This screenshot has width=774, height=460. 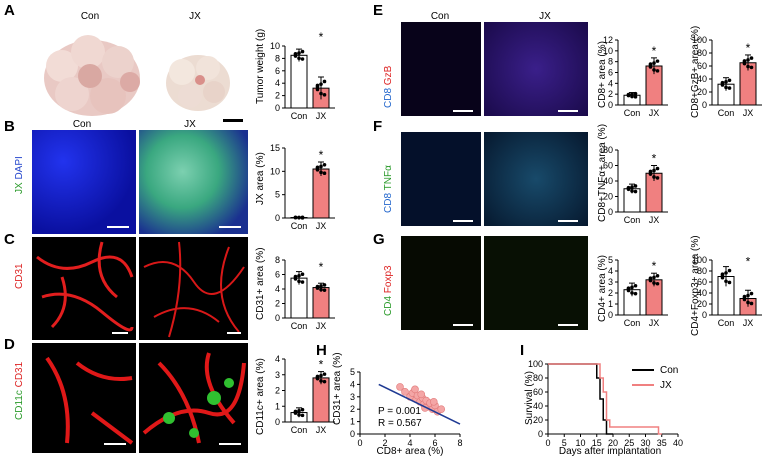 What do you see at coordinates (193, 182) in the screenshot?
I see `b-jx-micrograph` at bounding box center [193, 182].